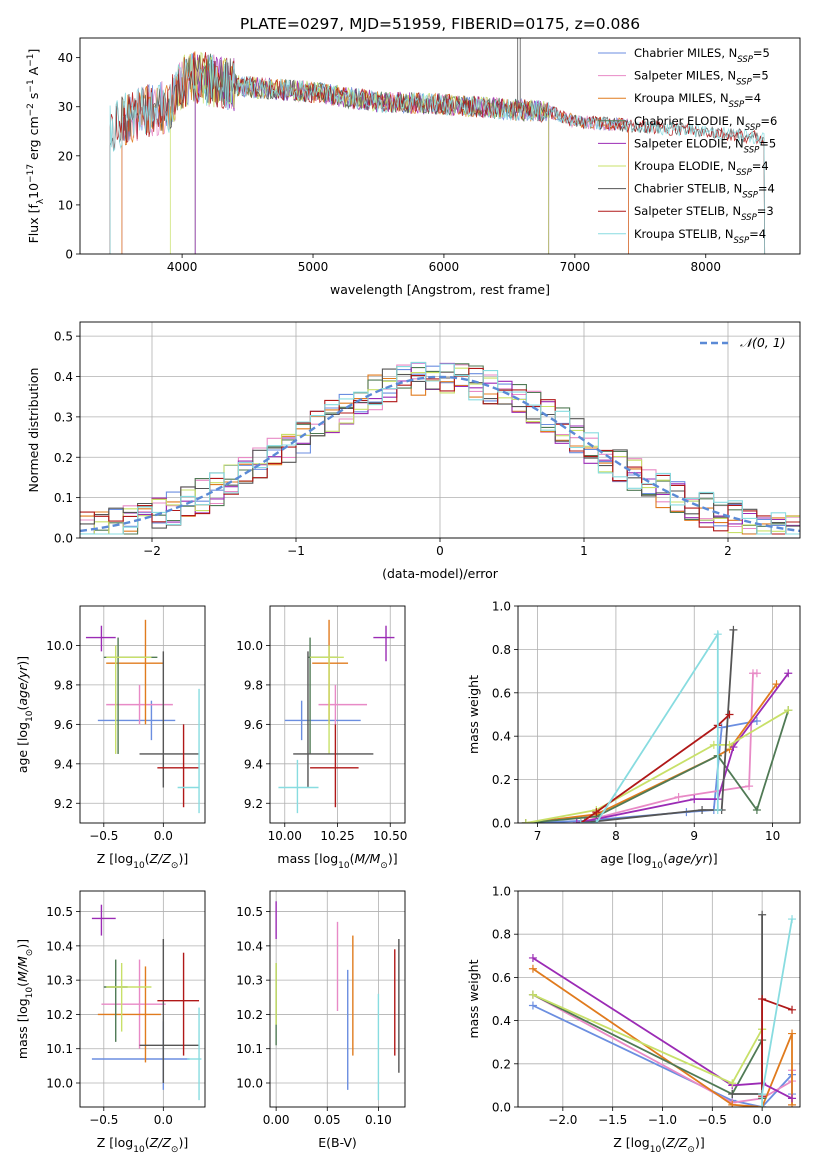 The width and height of the screenshot is (819, 1170). Describe the element at coordinates (772, 836) in the screenshot. I see `x-tick-label: 10` at that location.